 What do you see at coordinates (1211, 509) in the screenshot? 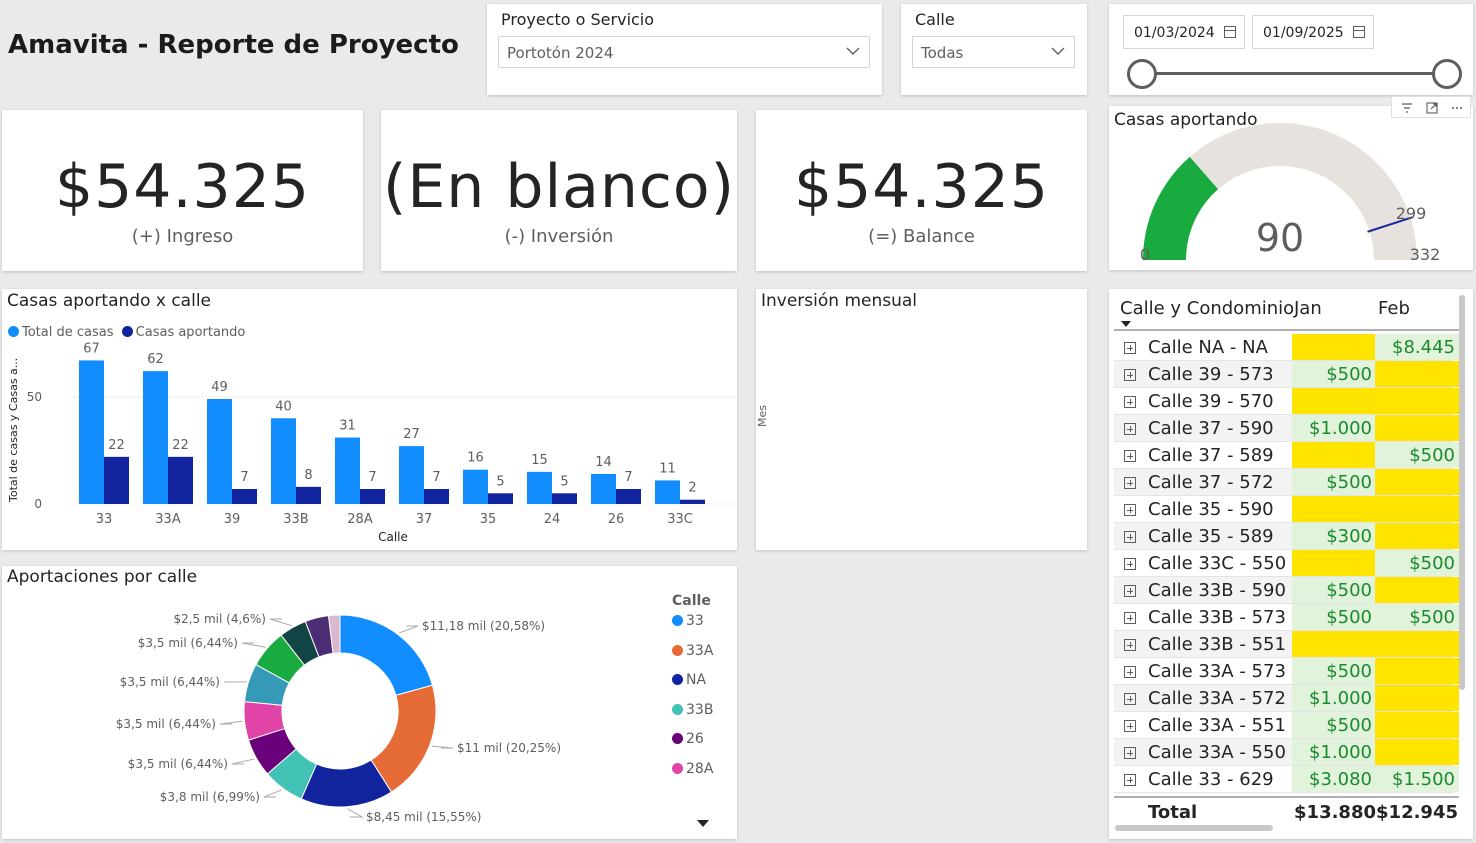
I see `matrix-row-label: Calle 35 - 590` at bounding box center [1211, 509].